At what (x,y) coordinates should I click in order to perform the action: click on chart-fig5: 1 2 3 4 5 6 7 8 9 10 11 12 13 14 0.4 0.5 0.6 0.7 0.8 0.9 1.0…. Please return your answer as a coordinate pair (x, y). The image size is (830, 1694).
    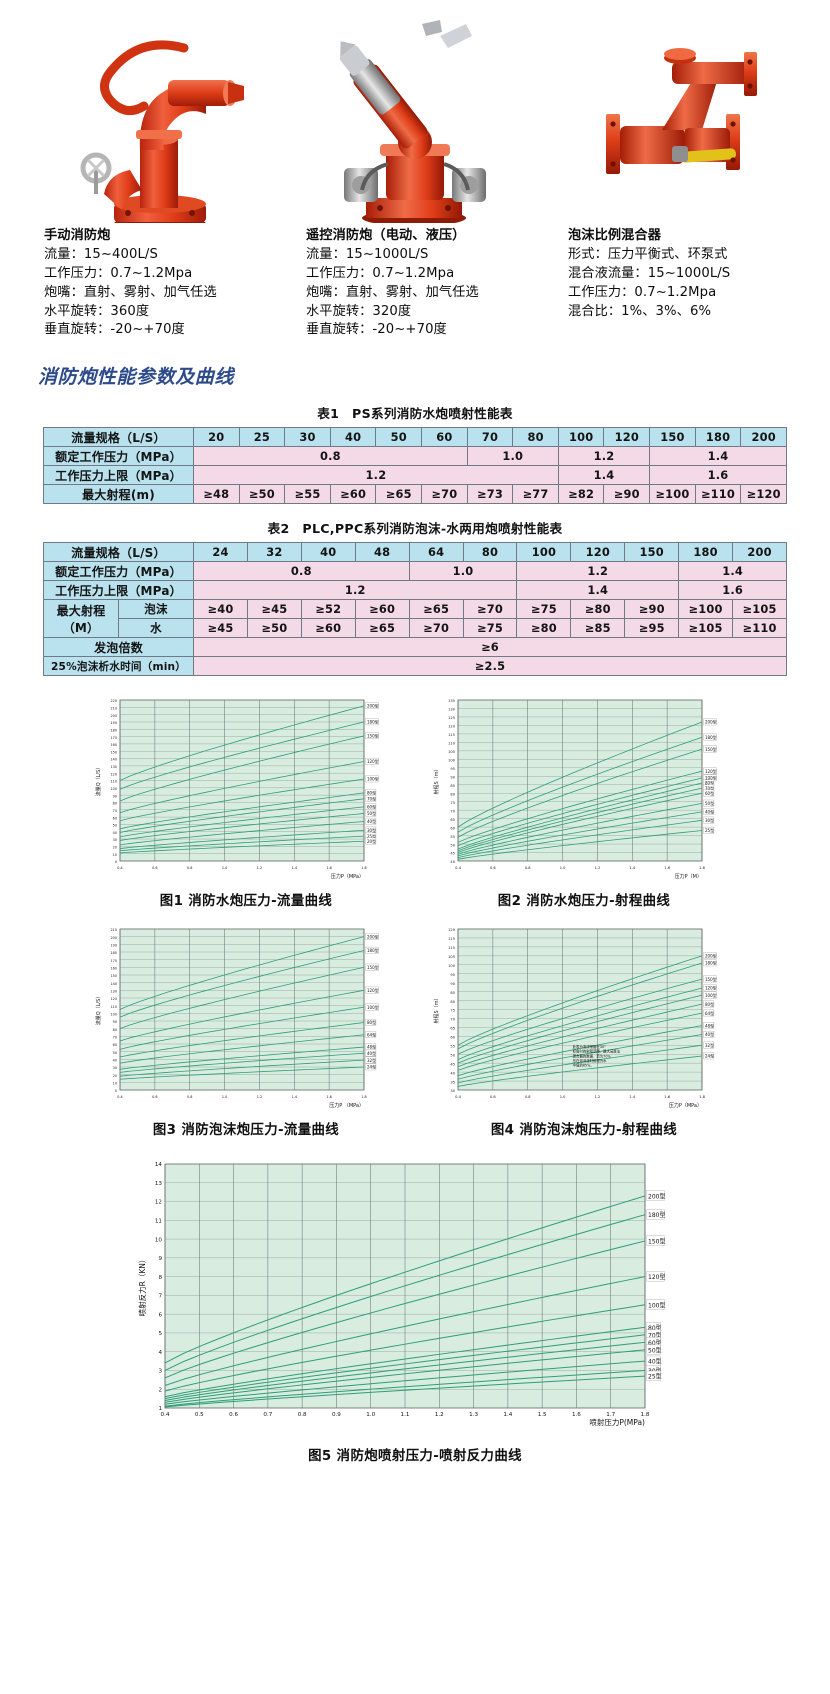
    Looking at the image, I should click on (415, 1297).